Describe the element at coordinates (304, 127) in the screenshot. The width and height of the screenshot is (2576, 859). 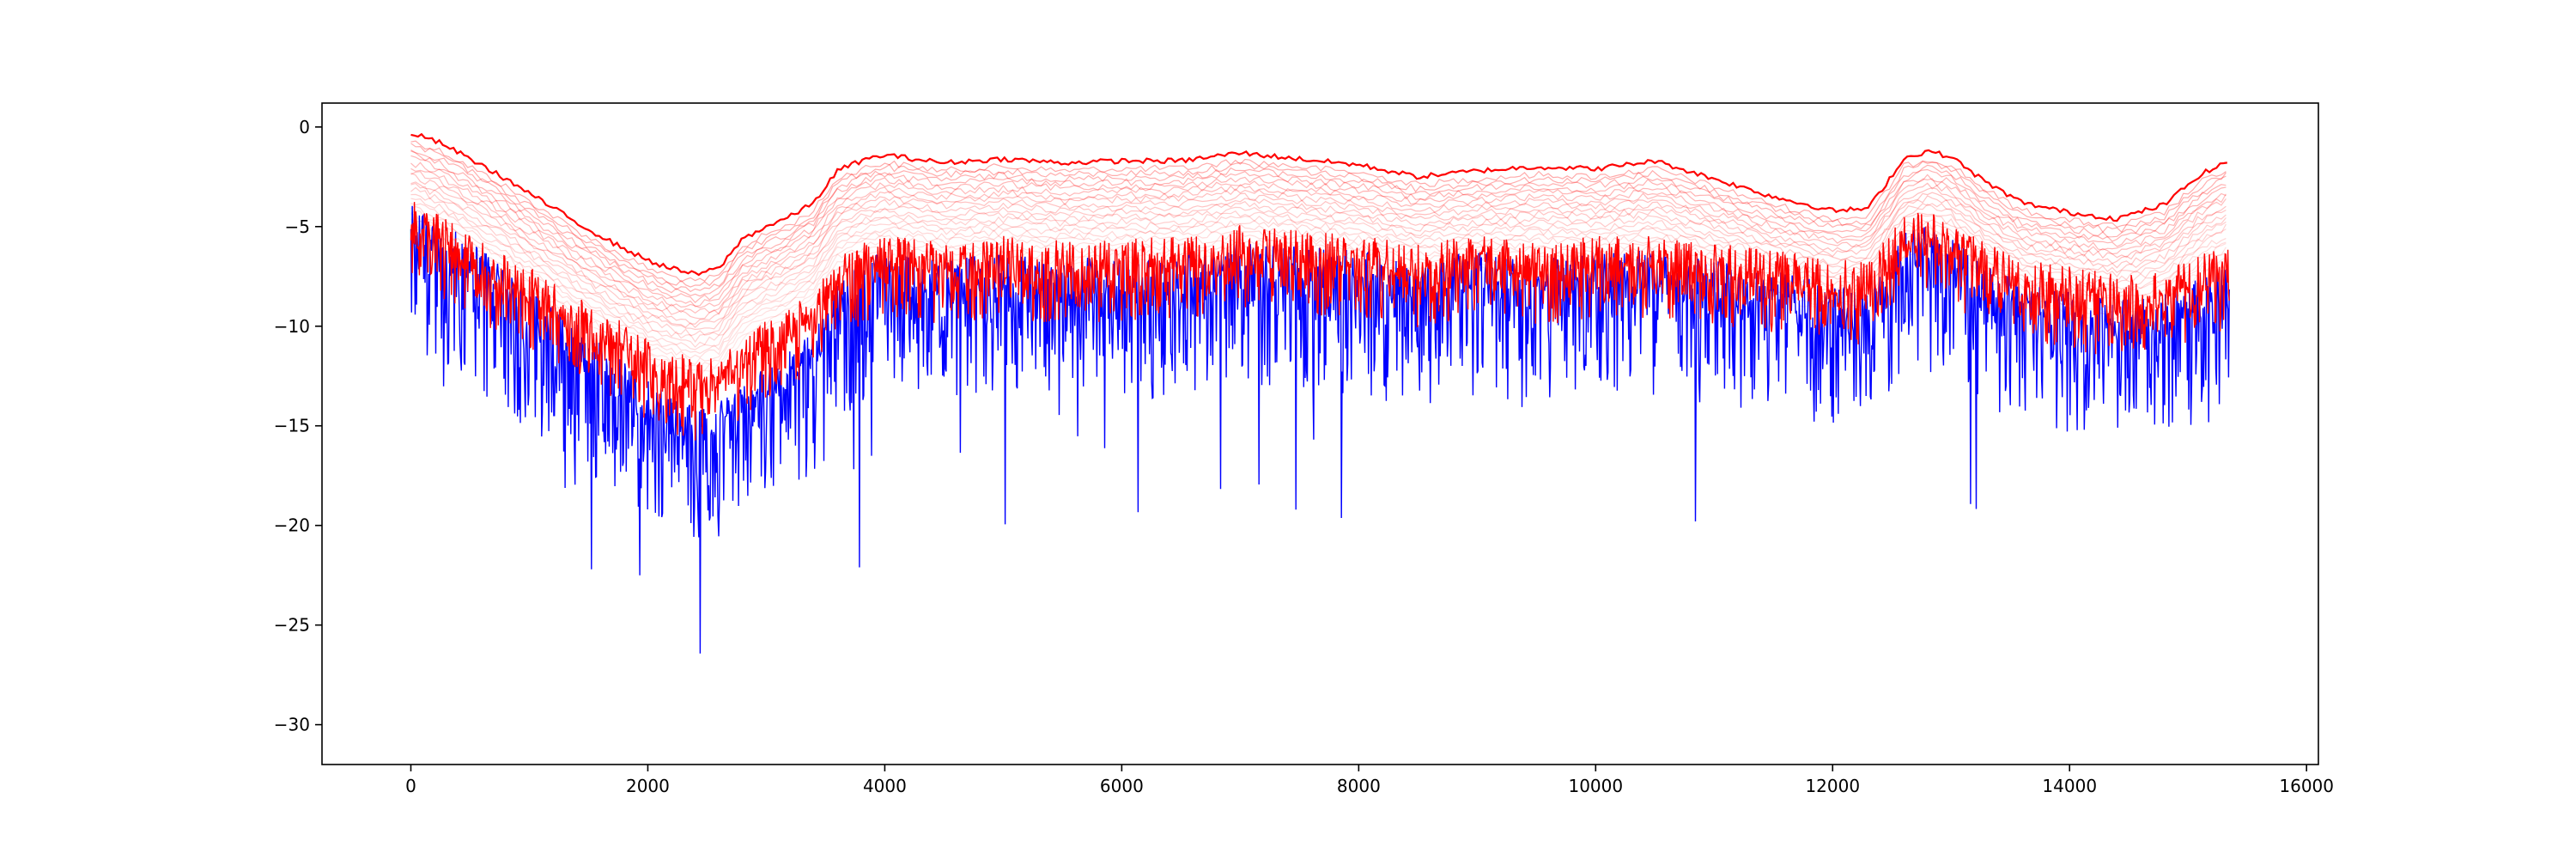
I see `y-tick-label: 0` at that location.